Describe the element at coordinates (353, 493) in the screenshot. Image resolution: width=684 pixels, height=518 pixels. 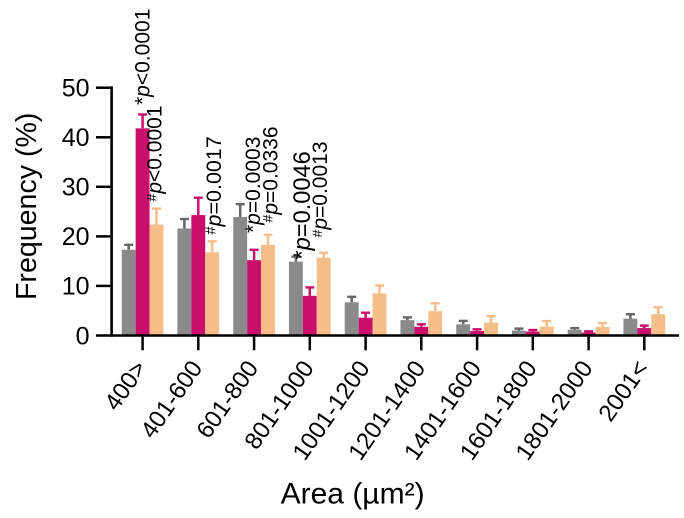
I see `svg-text: Area (µm²)` at that location.